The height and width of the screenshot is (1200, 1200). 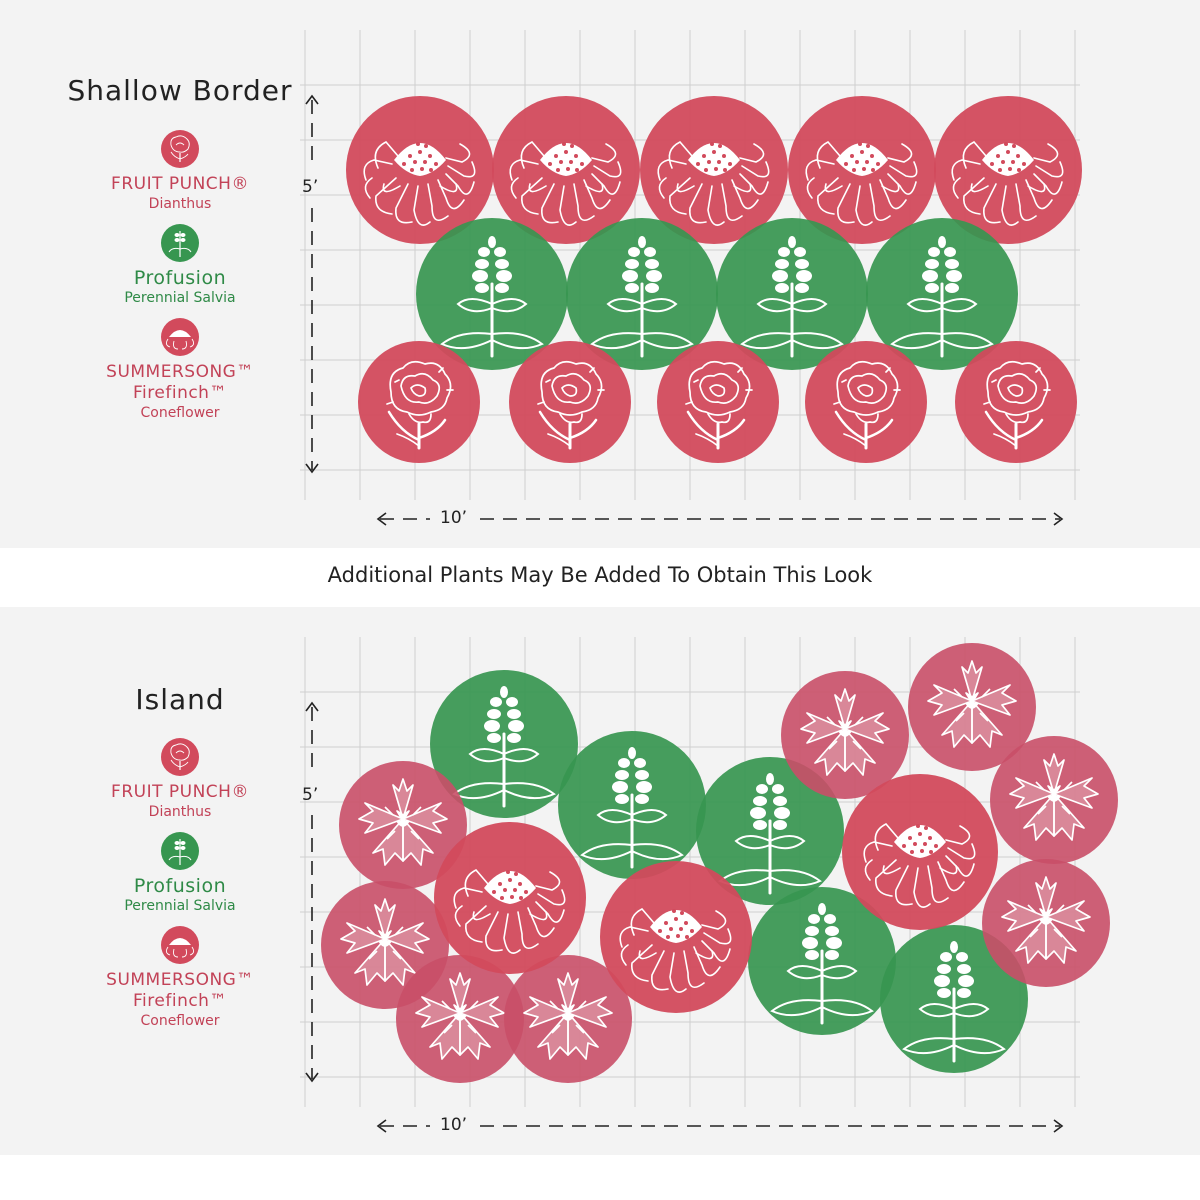 I want to click on plan-title: Shallow Border, so click(x=180, y=90).